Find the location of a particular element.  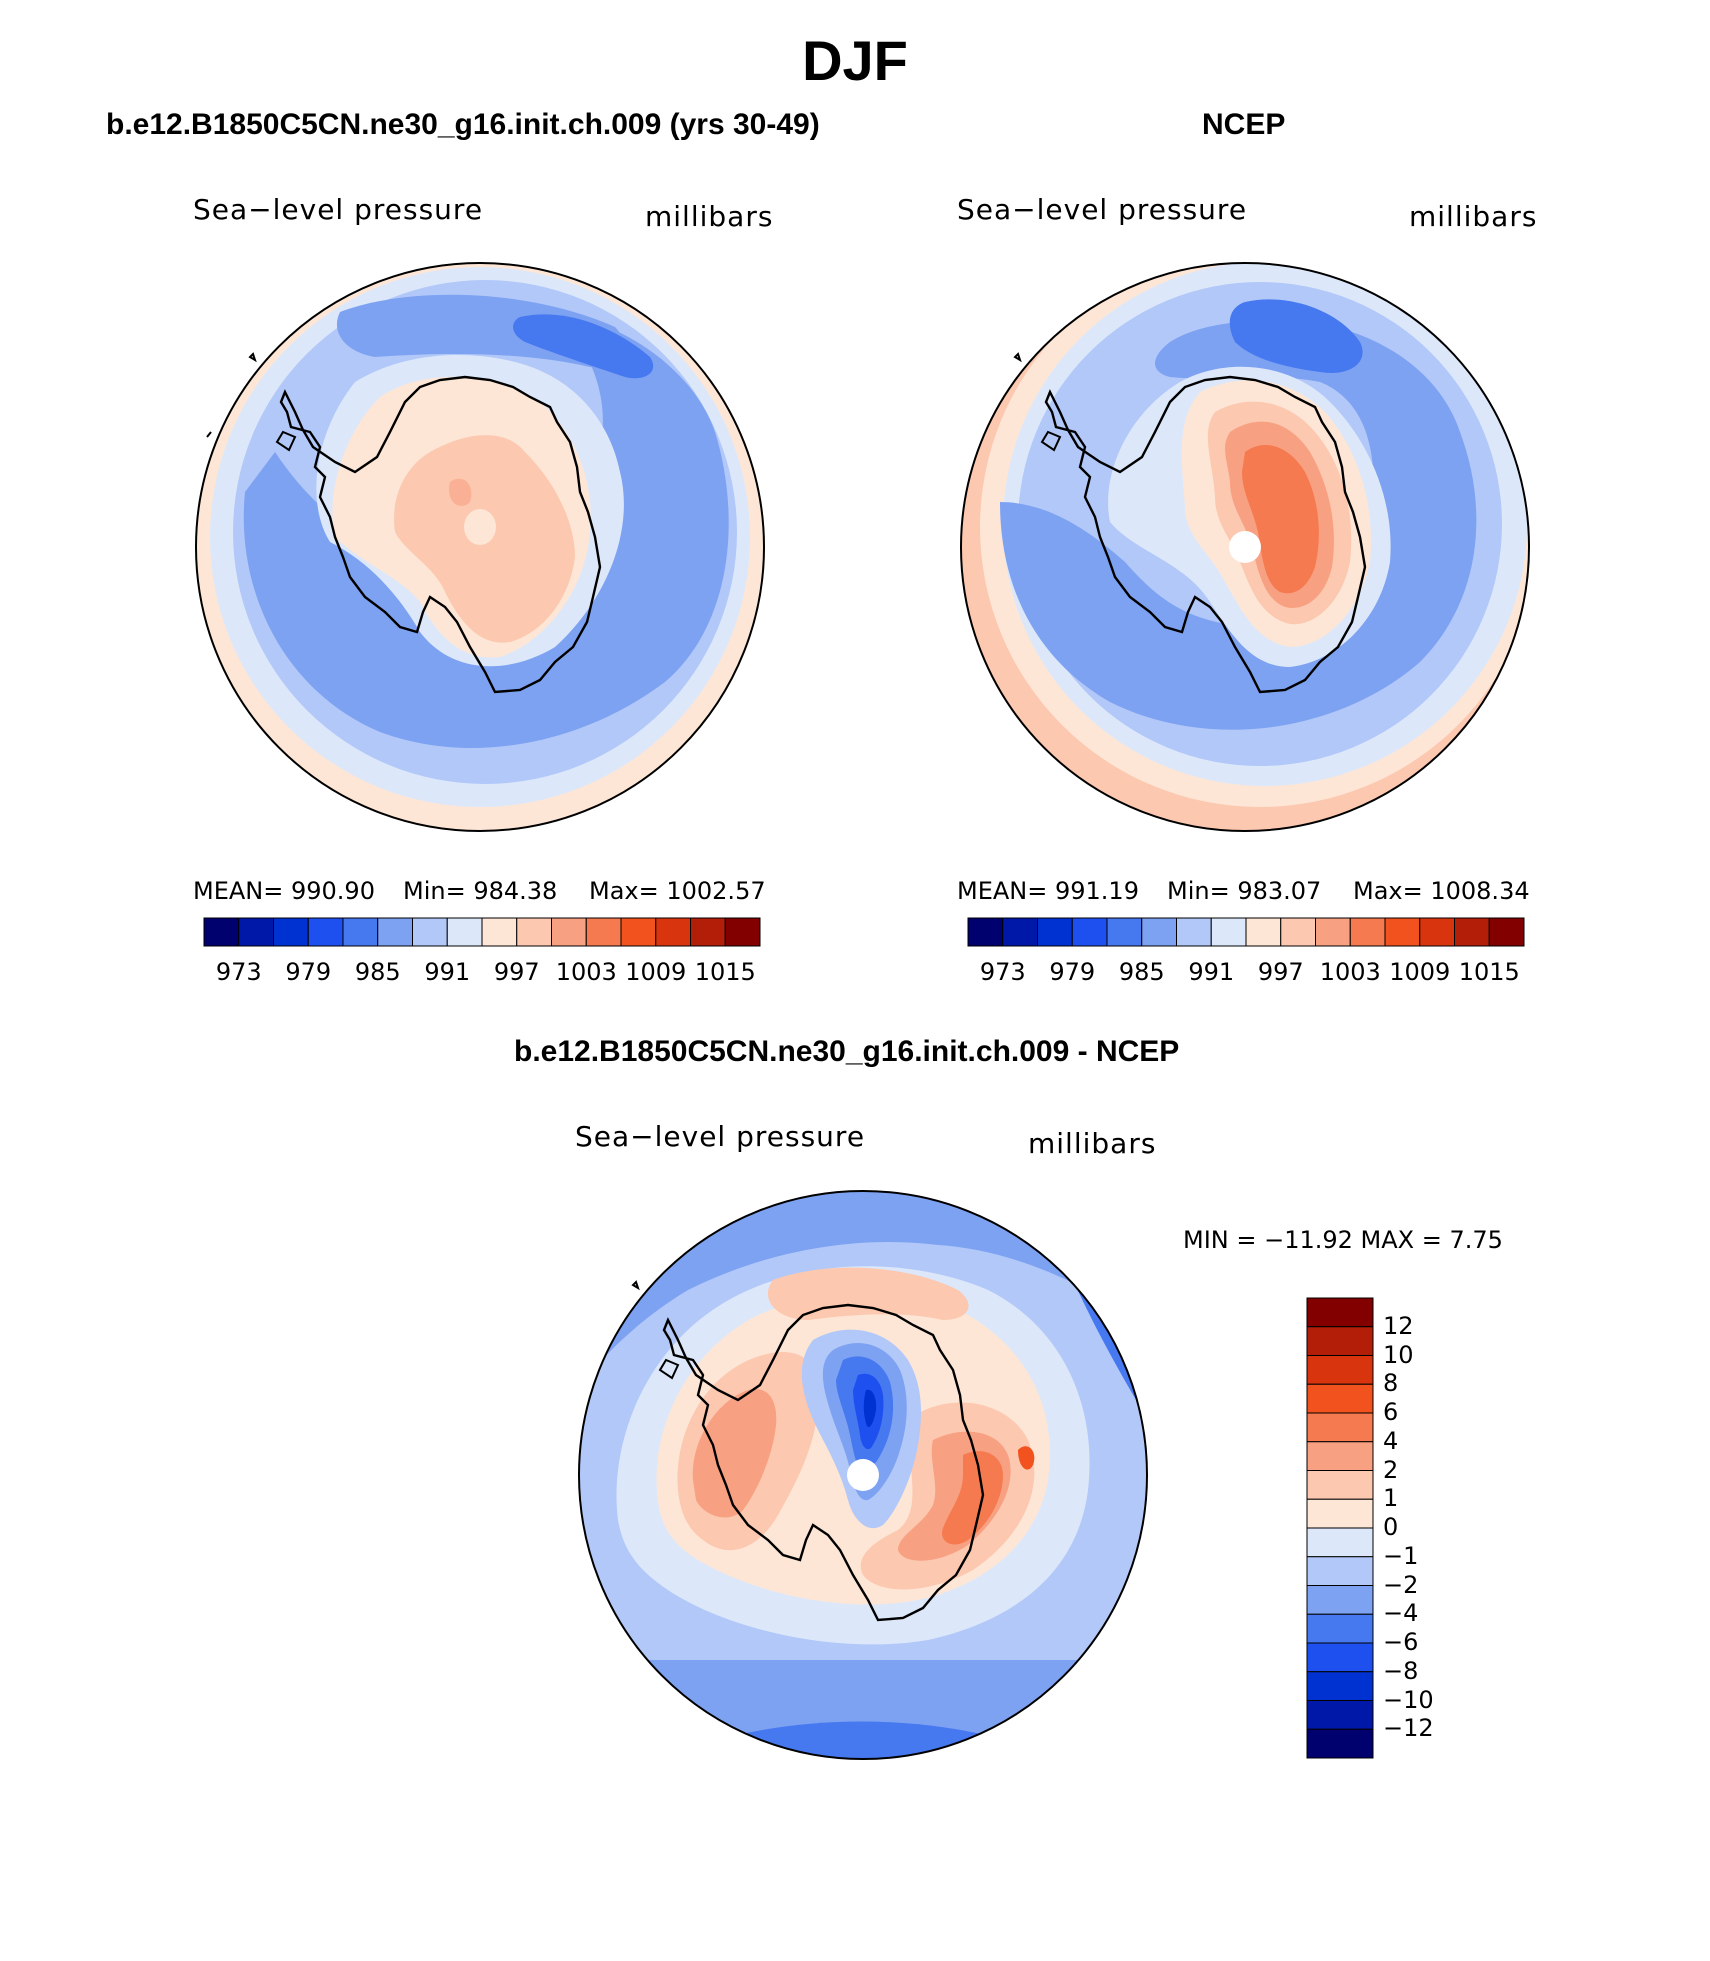

right-min: Min= 983.07 is located at coordinates (1244, 891).